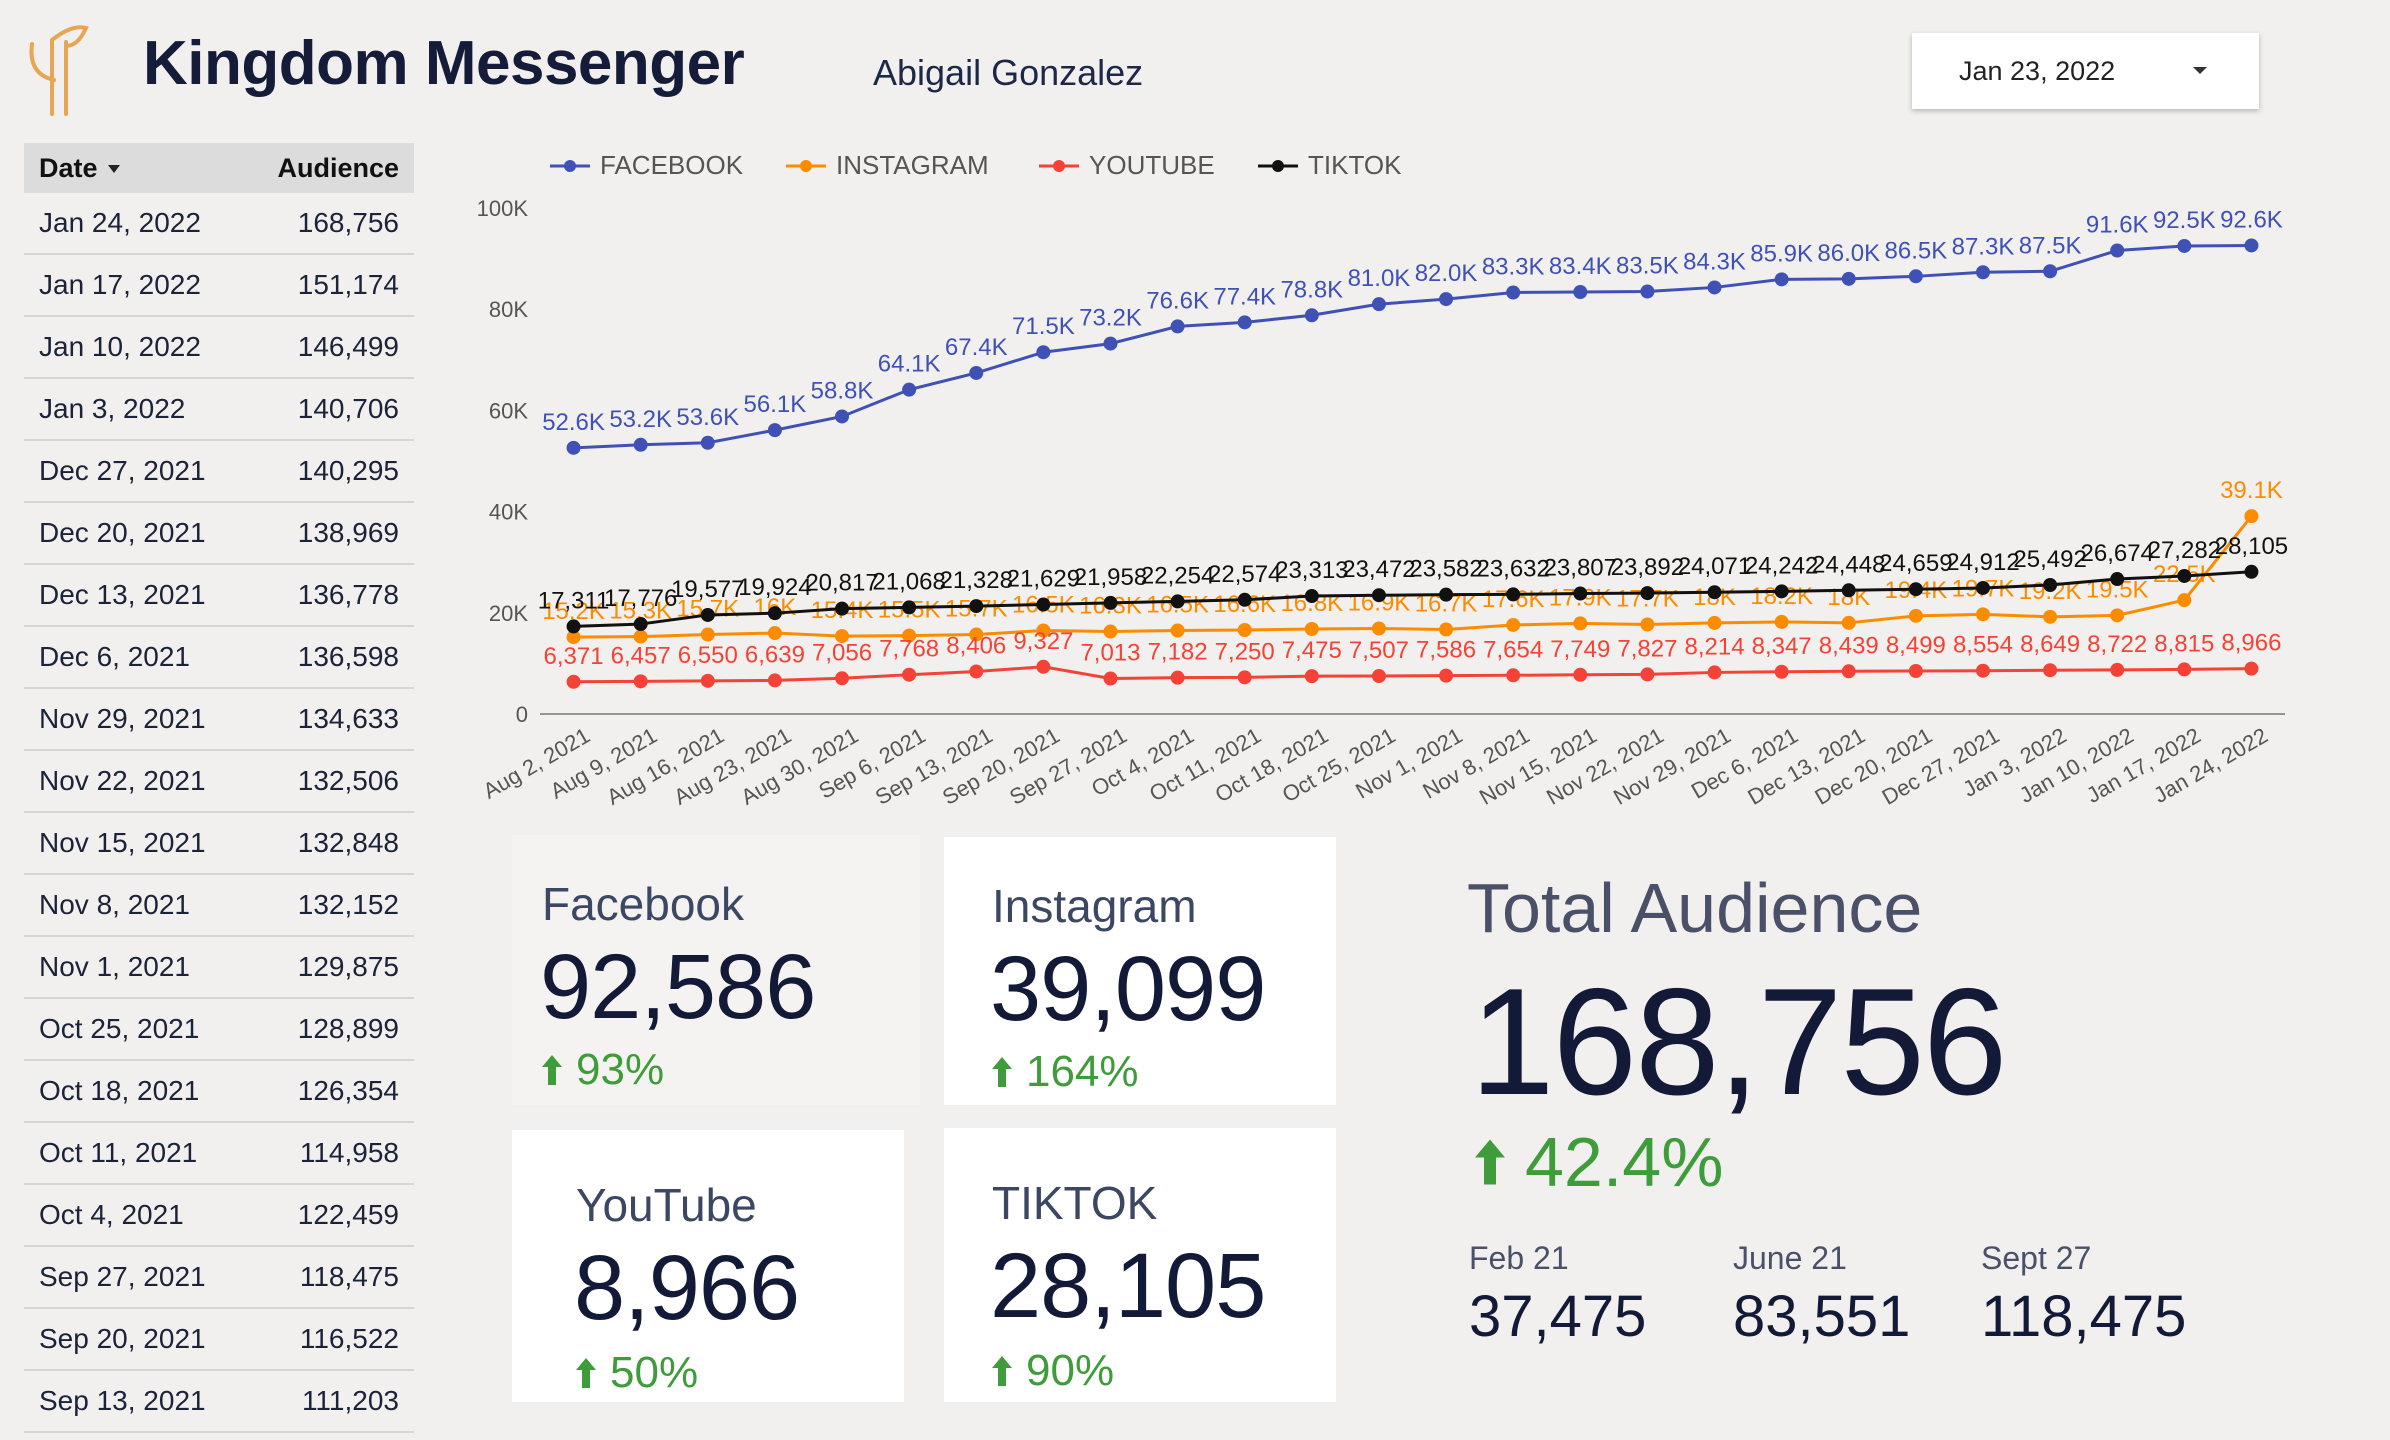 This screenshot has height=1440, width=2390. I want to click on tiktok-card-label: TIKTOK, so click(1075, 1203).